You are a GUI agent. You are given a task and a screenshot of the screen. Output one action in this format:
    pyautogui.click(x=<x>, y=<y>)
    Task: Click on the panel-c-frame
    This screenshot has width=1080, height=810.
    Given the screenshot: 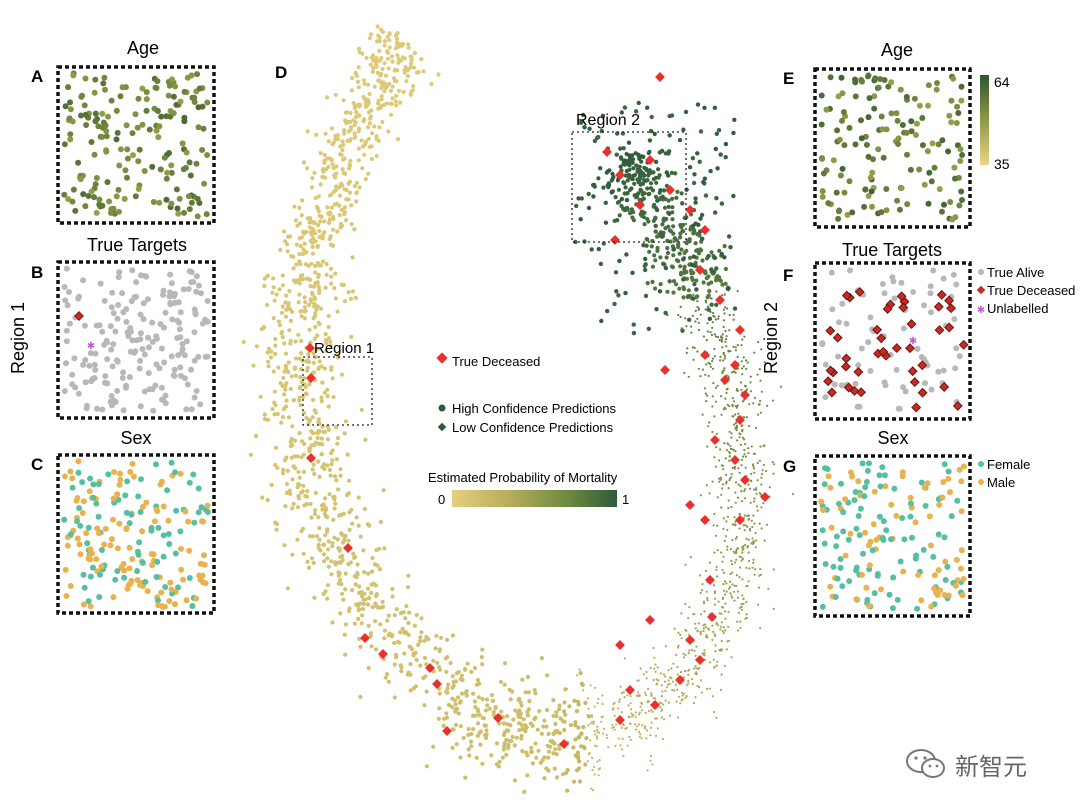 What is the action you would take?
    pyautogui.click(x=136, y=534)
    